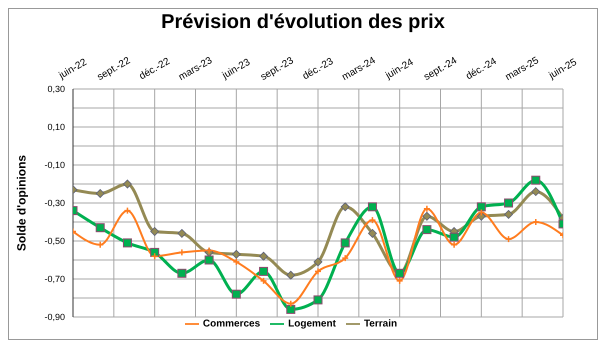 Image resolution: width=604 pixels, height=346 pixels. Describe the element at coordinates (312, 324) in the screenshot. I see `legend-label: Logement` at that location.